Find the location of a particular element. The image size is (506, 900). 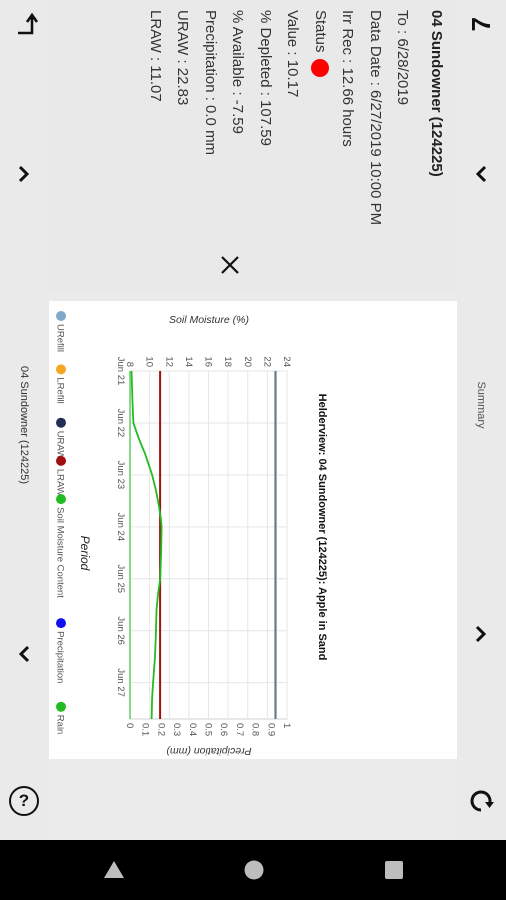

scroll-up-button is located at coordinates (24, 174).